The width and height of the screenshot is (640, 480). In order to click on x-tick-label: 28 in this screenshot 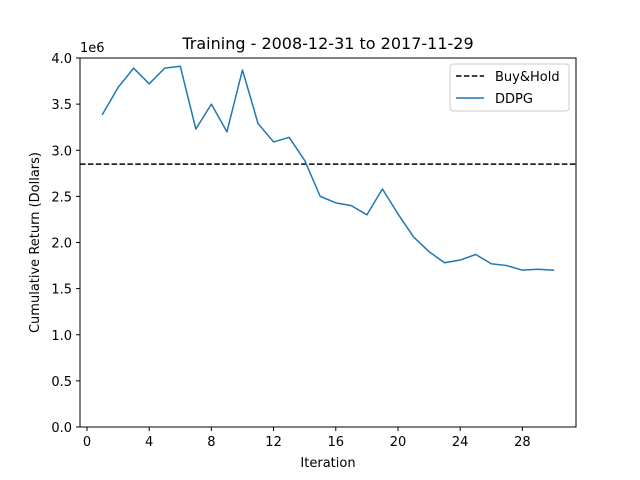, I will do `click(522, 442)`.